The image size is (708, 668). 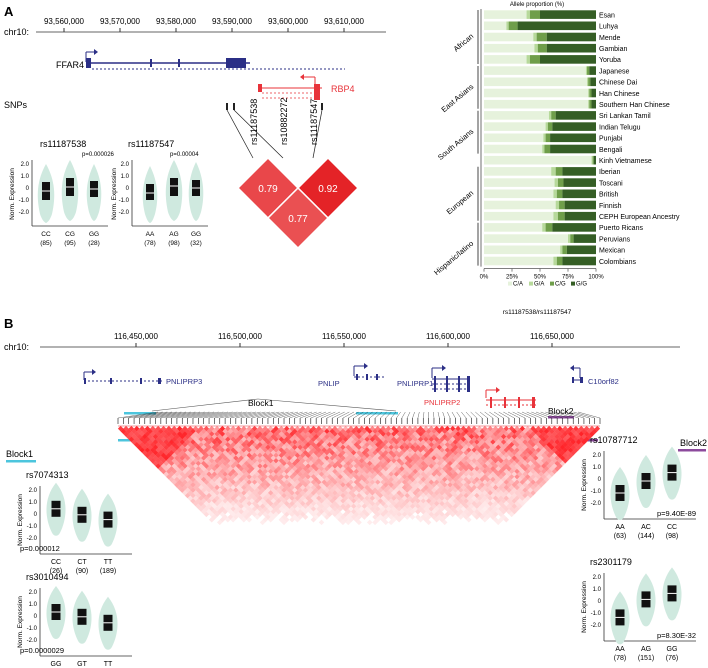 I want to click on genotype-label: AG, so click(x=646, y=649).